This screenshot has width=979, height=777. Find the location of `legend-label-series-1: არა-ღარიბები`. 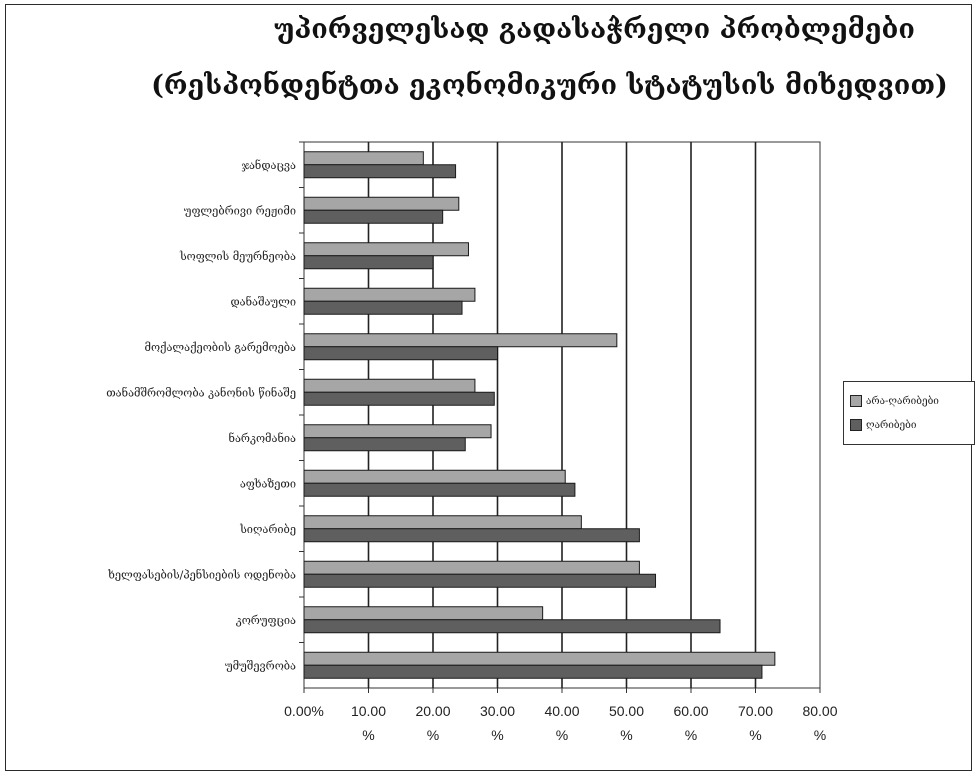

legend-label-series-1: არა-ღარიბები is located at coordinates (902, 401).